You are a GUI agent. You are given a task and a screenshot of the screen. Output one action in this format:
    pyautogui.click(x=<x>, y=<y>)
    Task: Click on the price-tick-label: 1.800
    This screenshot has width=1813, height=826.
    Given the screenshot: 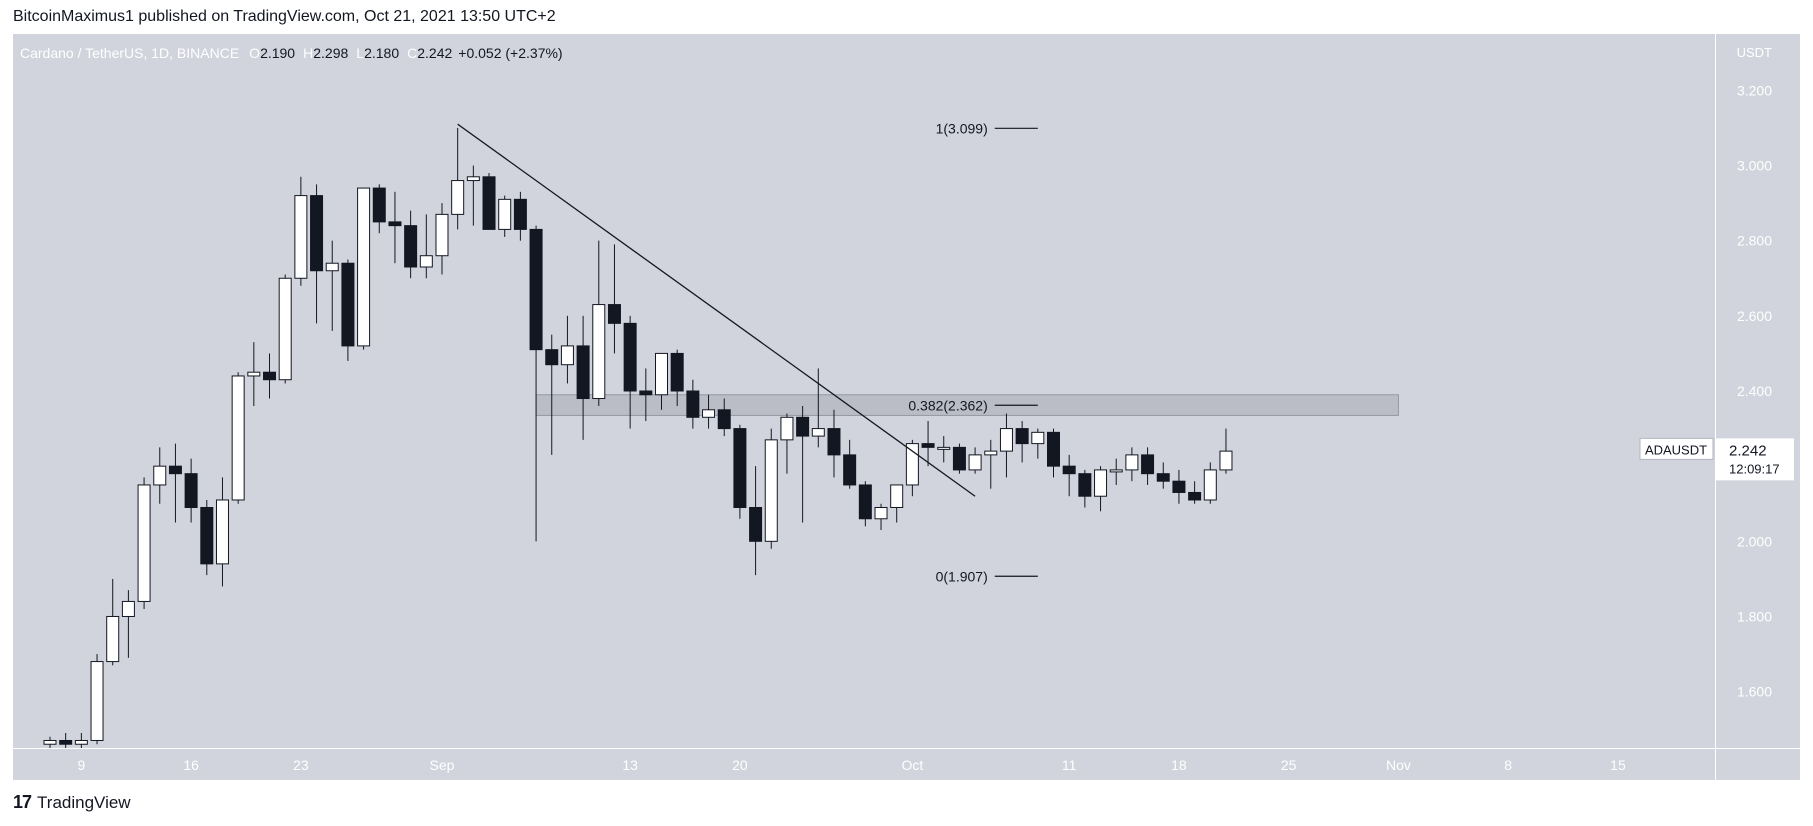 What is the action you would take?
    pyautogui.click(x=1754, y=616)
    